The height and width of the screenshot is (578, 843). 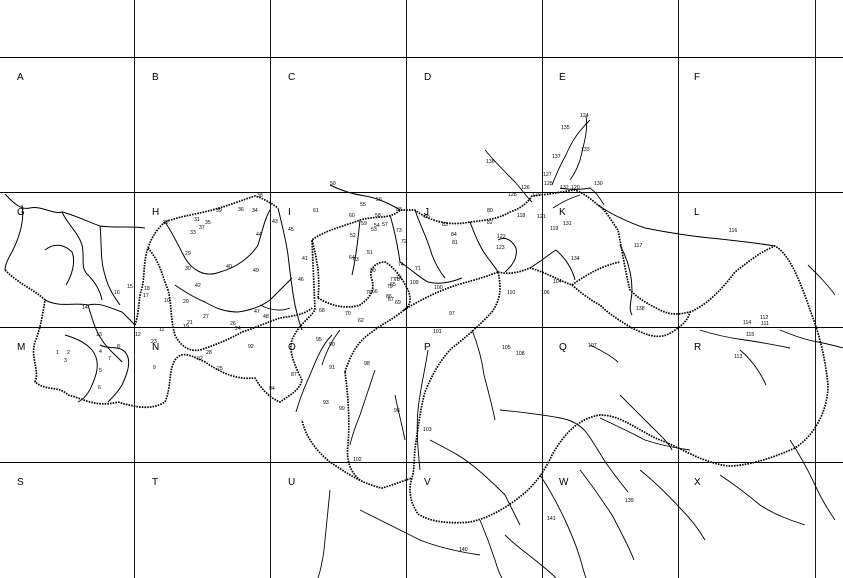 What do you see at coordinates (220, 369) in the screenshot?
I see `region-label-25: 25` at bounding box center [220, 369].